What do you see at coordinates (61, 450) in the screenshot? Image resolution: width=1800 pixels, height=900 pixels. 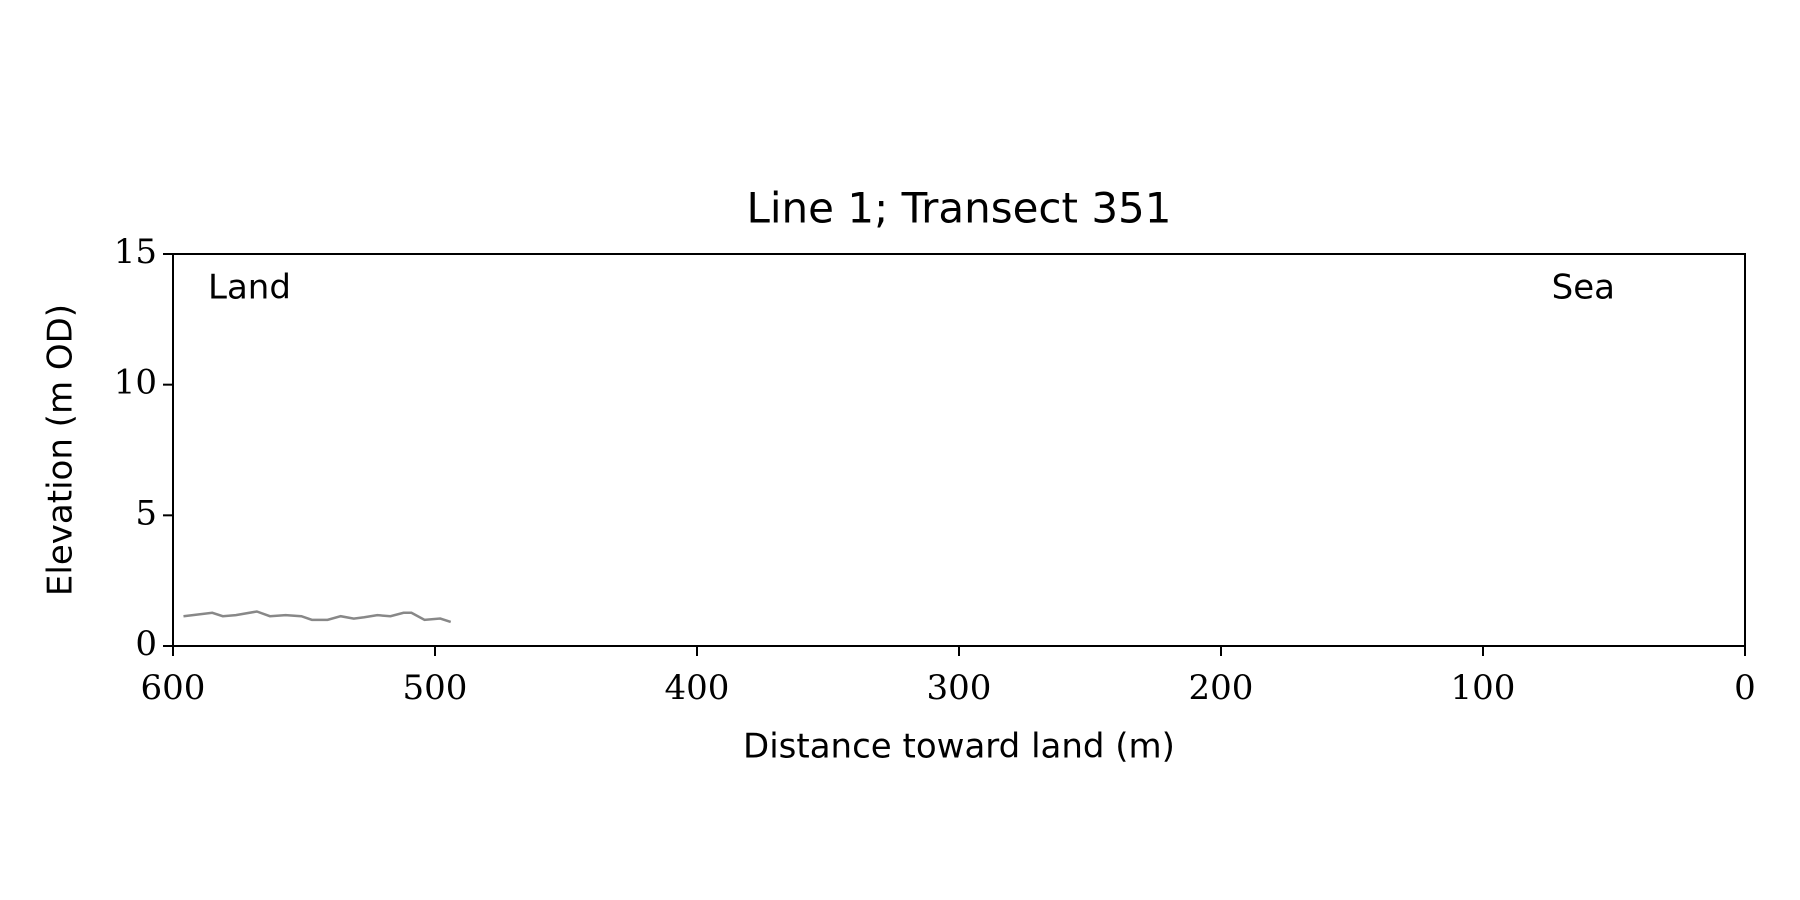 I see `y-axis-label: Elevation (m OD)` at bounding box center [61, 450].